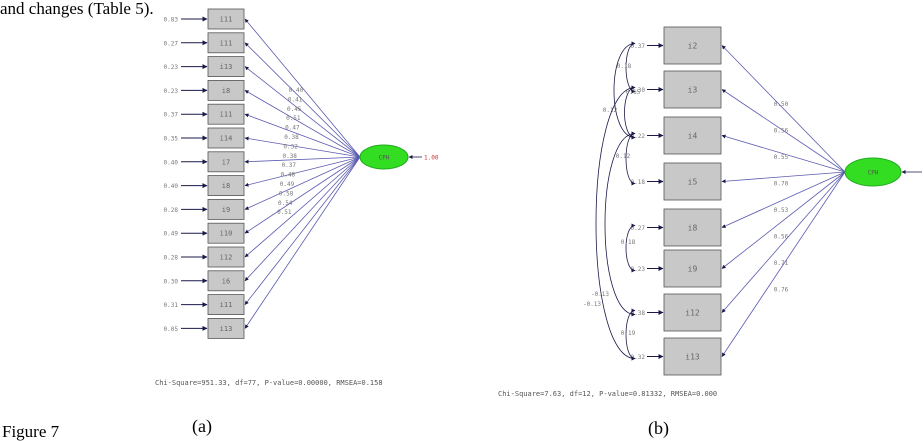  What do you see at coordinates (171, 305) in the screenshot?
I see `panel-a-error-value-13: 0.31` at bounding box center [171, 305].